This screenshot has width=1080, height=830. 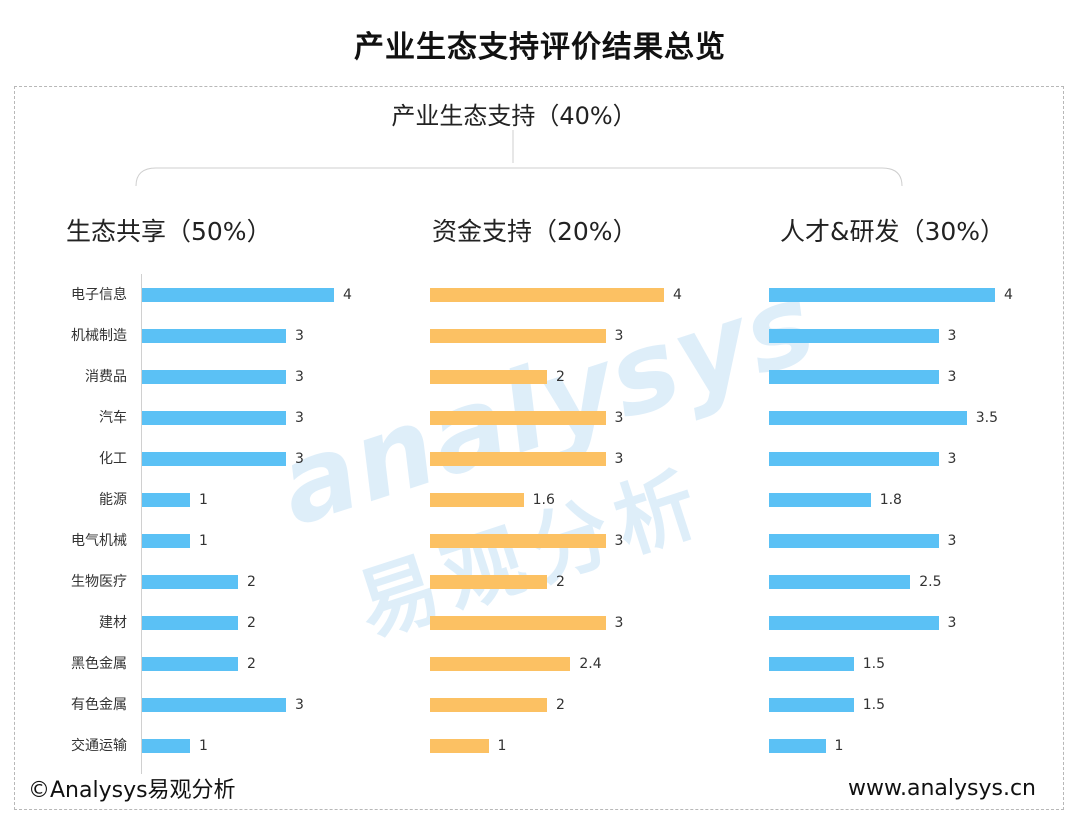 What do you see at coordinates (99, 336) in the screenshot?
I see `category-label: 机械制造` at bounding box center [99, 336].